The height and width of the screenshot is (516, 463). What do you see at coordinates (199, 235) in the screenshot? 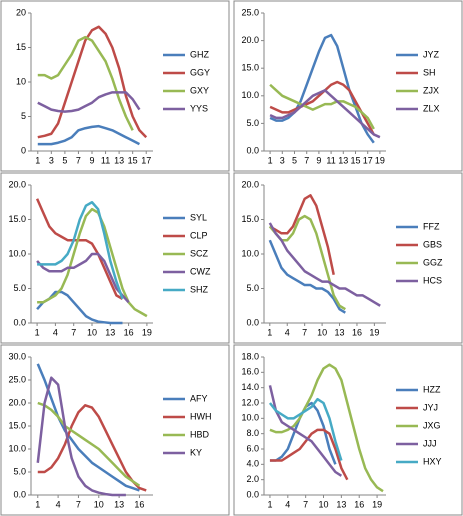
I see `legend-label: CLP` at bounding box center [199, 235].